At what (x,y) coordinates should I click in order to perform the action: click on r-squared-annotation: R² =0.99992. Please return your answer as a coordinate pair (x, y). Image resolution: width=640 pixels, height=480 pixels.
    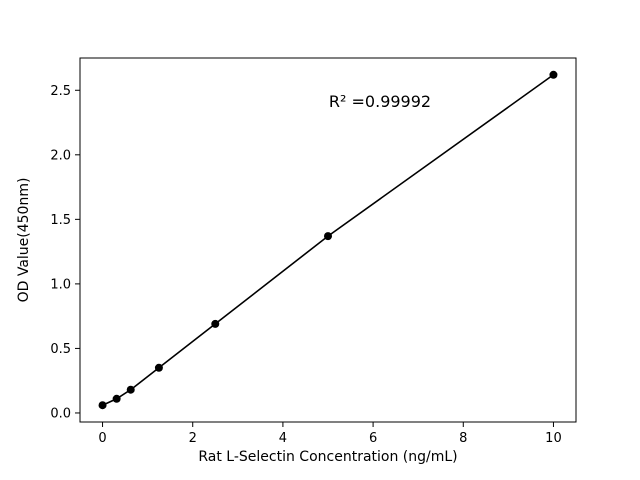
    Looking at the image, I should click on (380, 101).